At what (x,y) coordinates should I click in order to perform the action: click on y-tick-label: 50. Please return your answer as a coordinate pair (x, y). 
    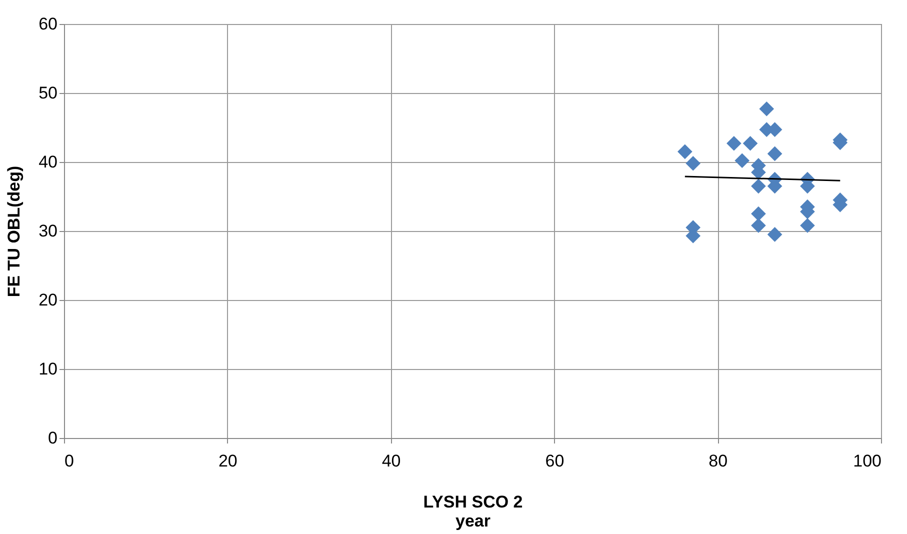
    Looking at the image, I should click on (48, 93).